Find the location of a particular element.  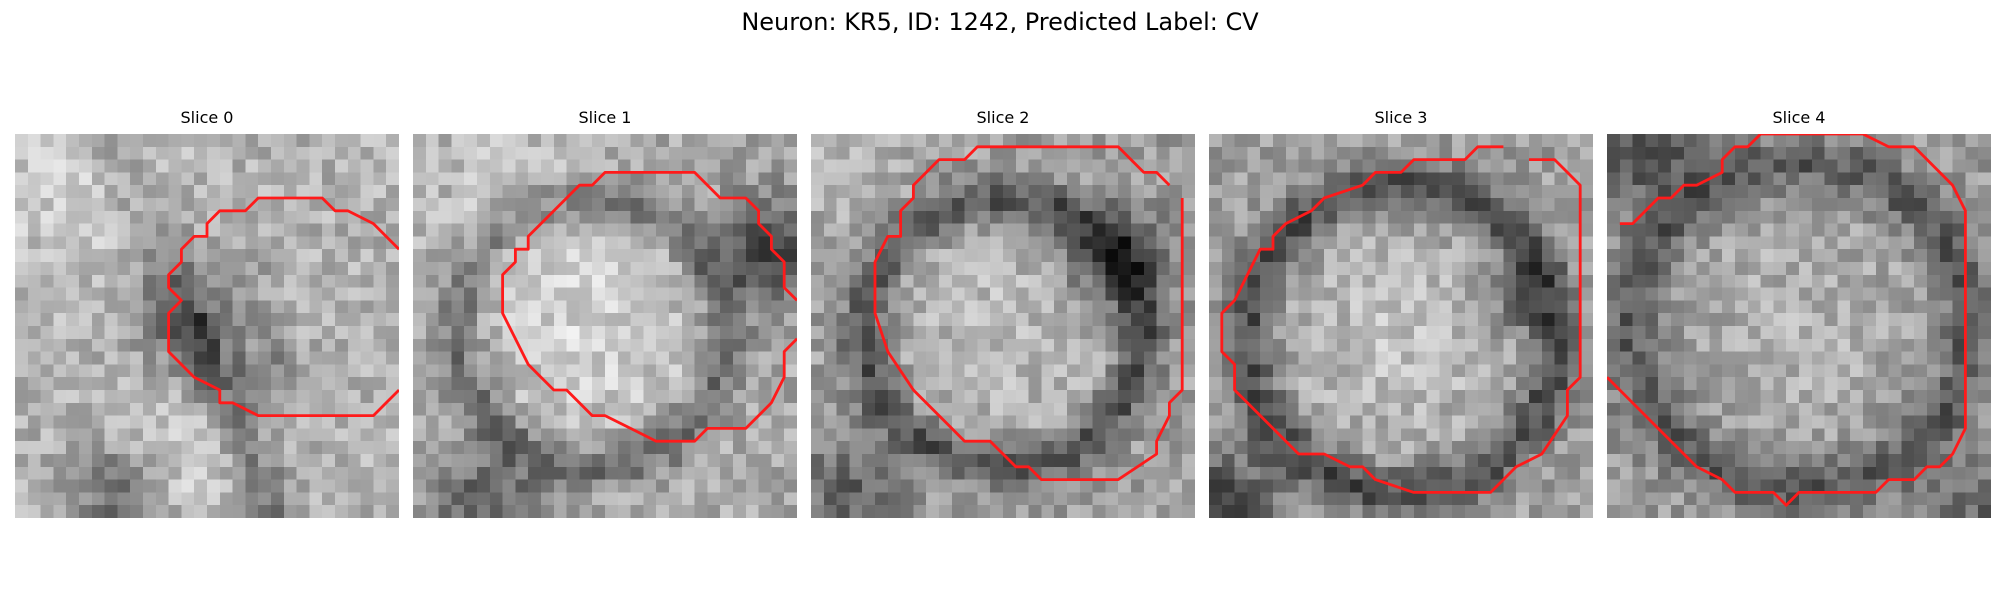

slice-title-1: Slice 1 is located at coordinates (605, 117).